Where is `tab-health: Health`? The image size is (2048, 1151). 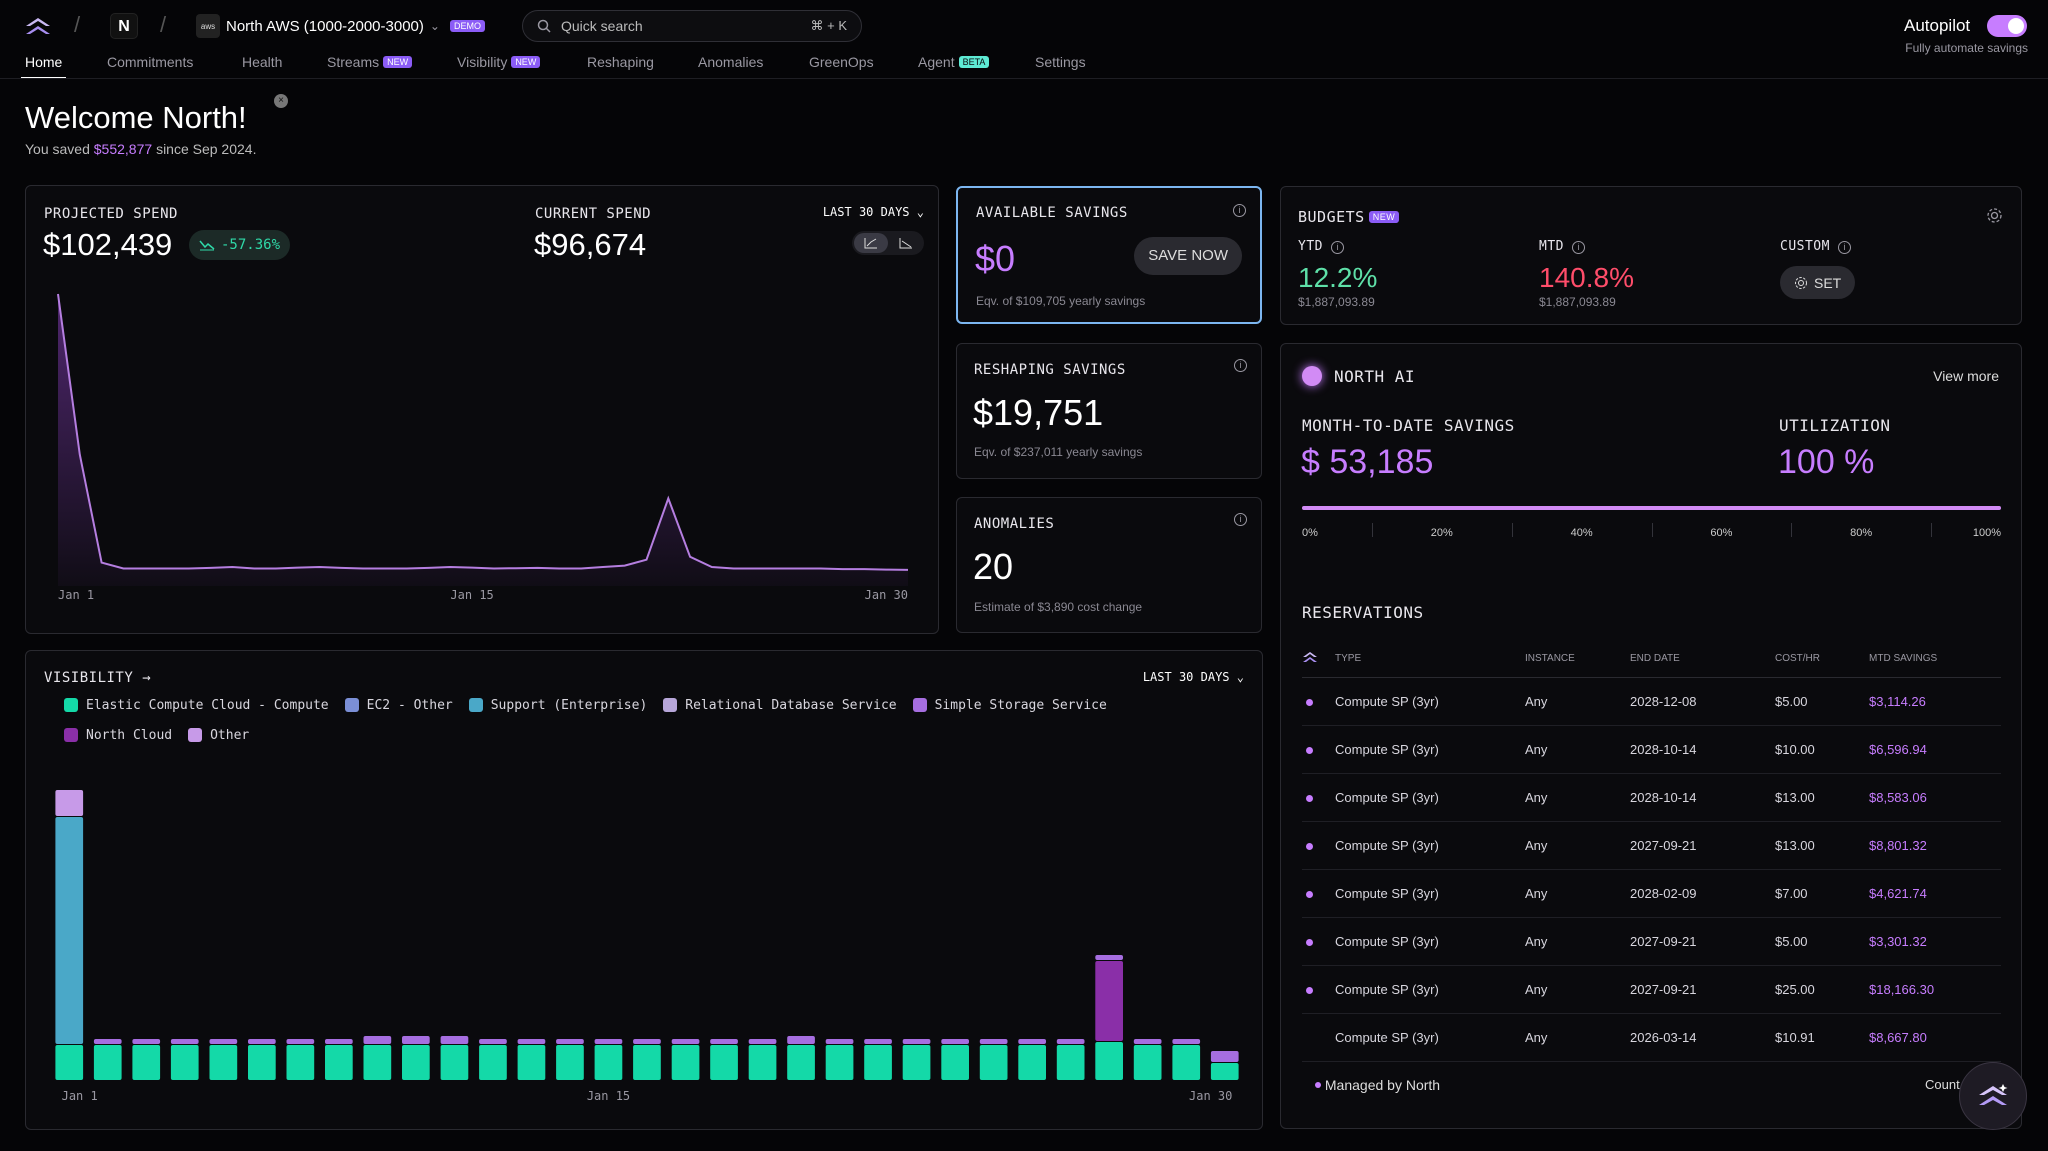 tab-health: Health is located at coordinates (262, 62).